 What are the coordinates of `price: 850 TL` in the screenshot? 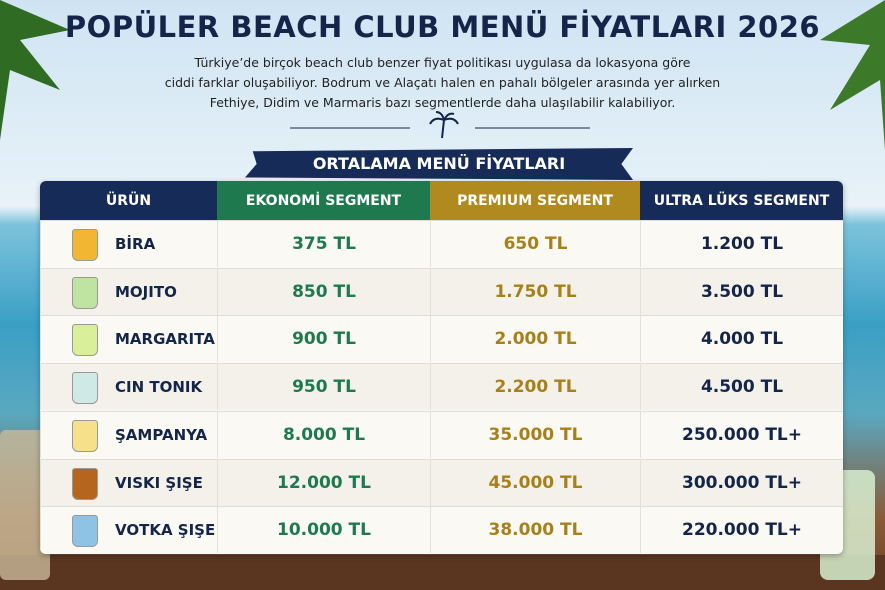 It's located at (323, 291).